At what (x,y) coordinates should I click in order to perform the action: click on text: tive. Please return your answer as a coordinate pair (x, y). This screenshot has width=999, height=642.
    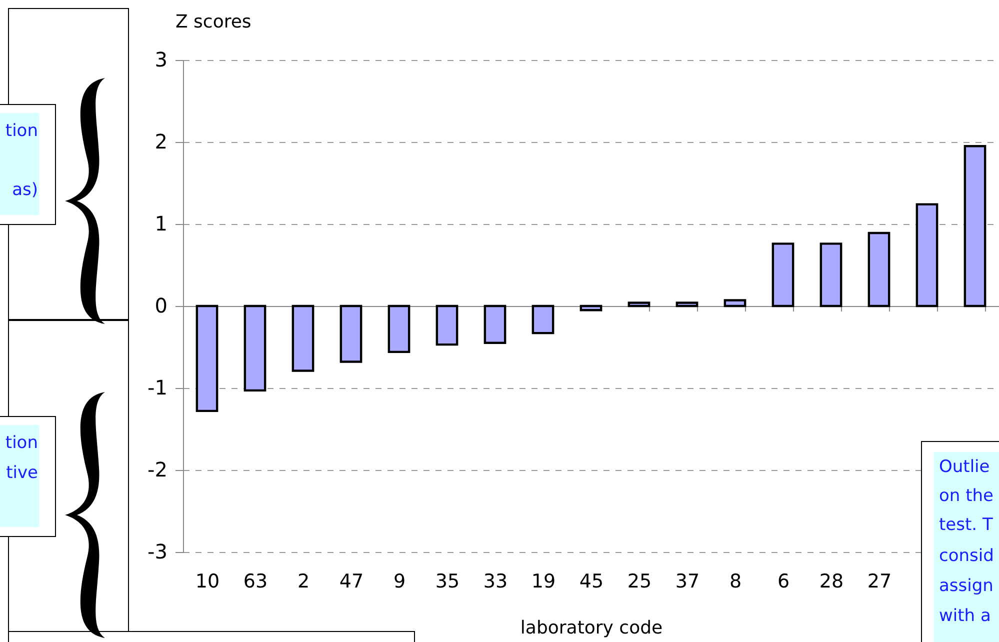
    Looking at the image, I should click on (22, 473).